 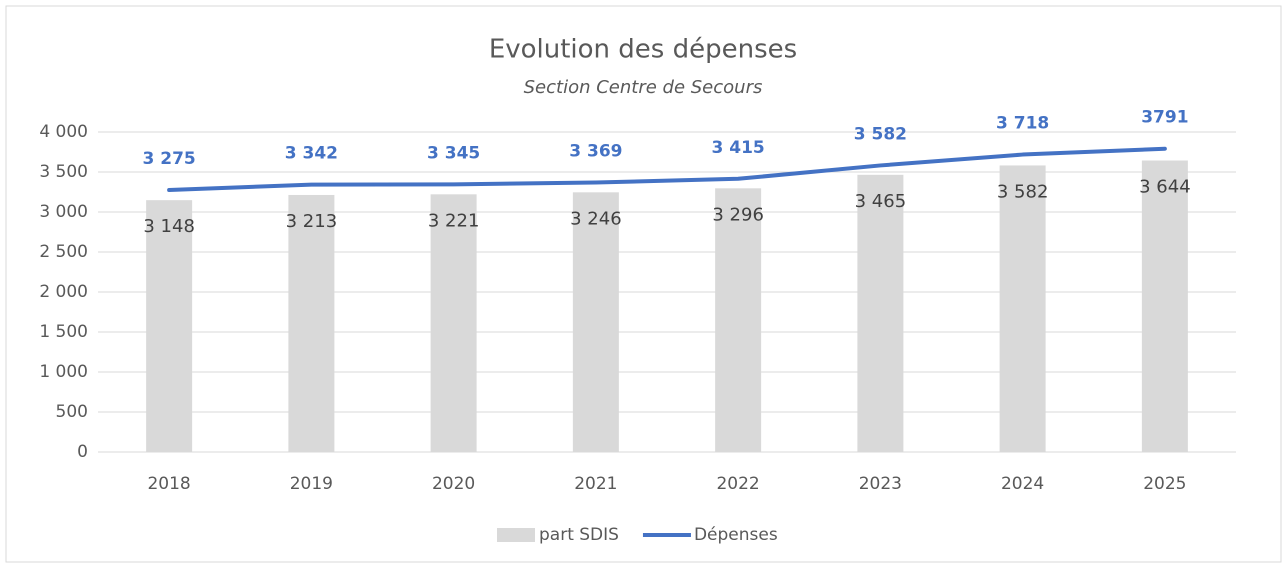 I want to click on bar-value-label: 3 221, so click(x=454, y=220).